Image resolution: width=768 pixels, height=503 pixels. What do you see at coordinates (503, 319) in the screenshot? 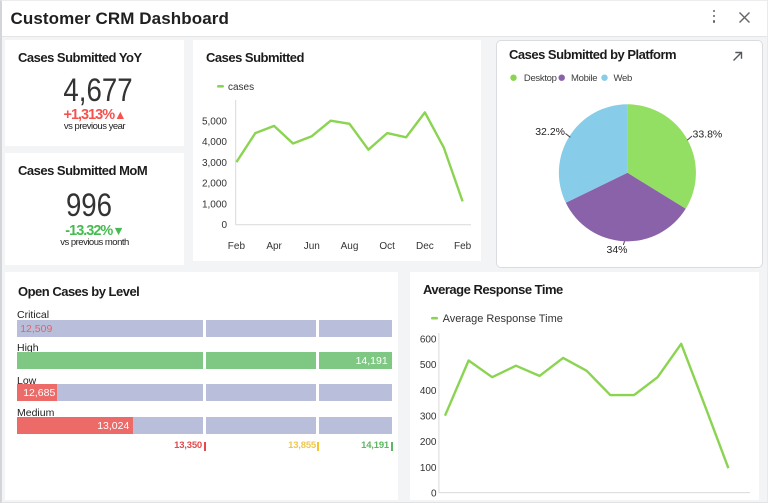
I see `svg-text: Average Response Time` at bounding box center [503, 319].